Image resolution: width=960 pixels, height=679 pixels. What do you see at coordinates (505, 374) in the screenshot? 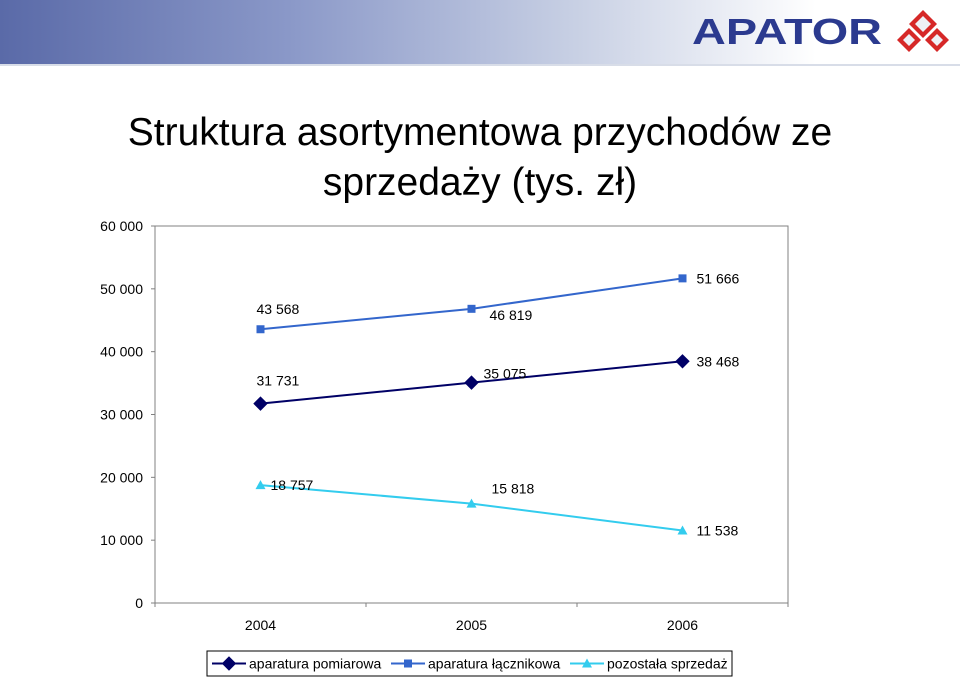
I see `data-label: 35 075` at bounding box center [505, 374].